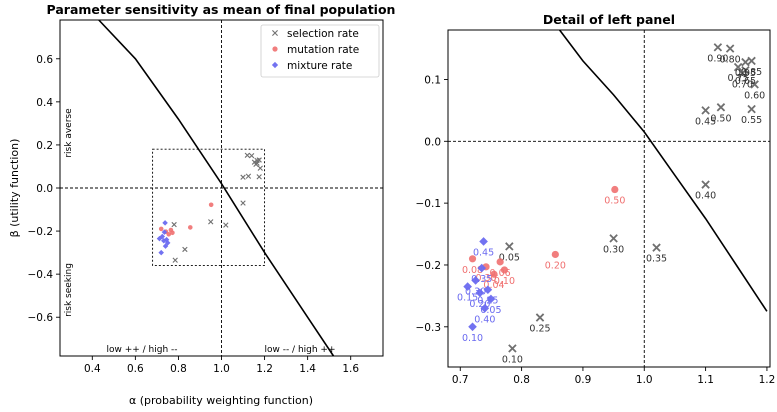 The image size is (777, 412). I want to click on x-tick-label: 1.1, so click(705, 380).